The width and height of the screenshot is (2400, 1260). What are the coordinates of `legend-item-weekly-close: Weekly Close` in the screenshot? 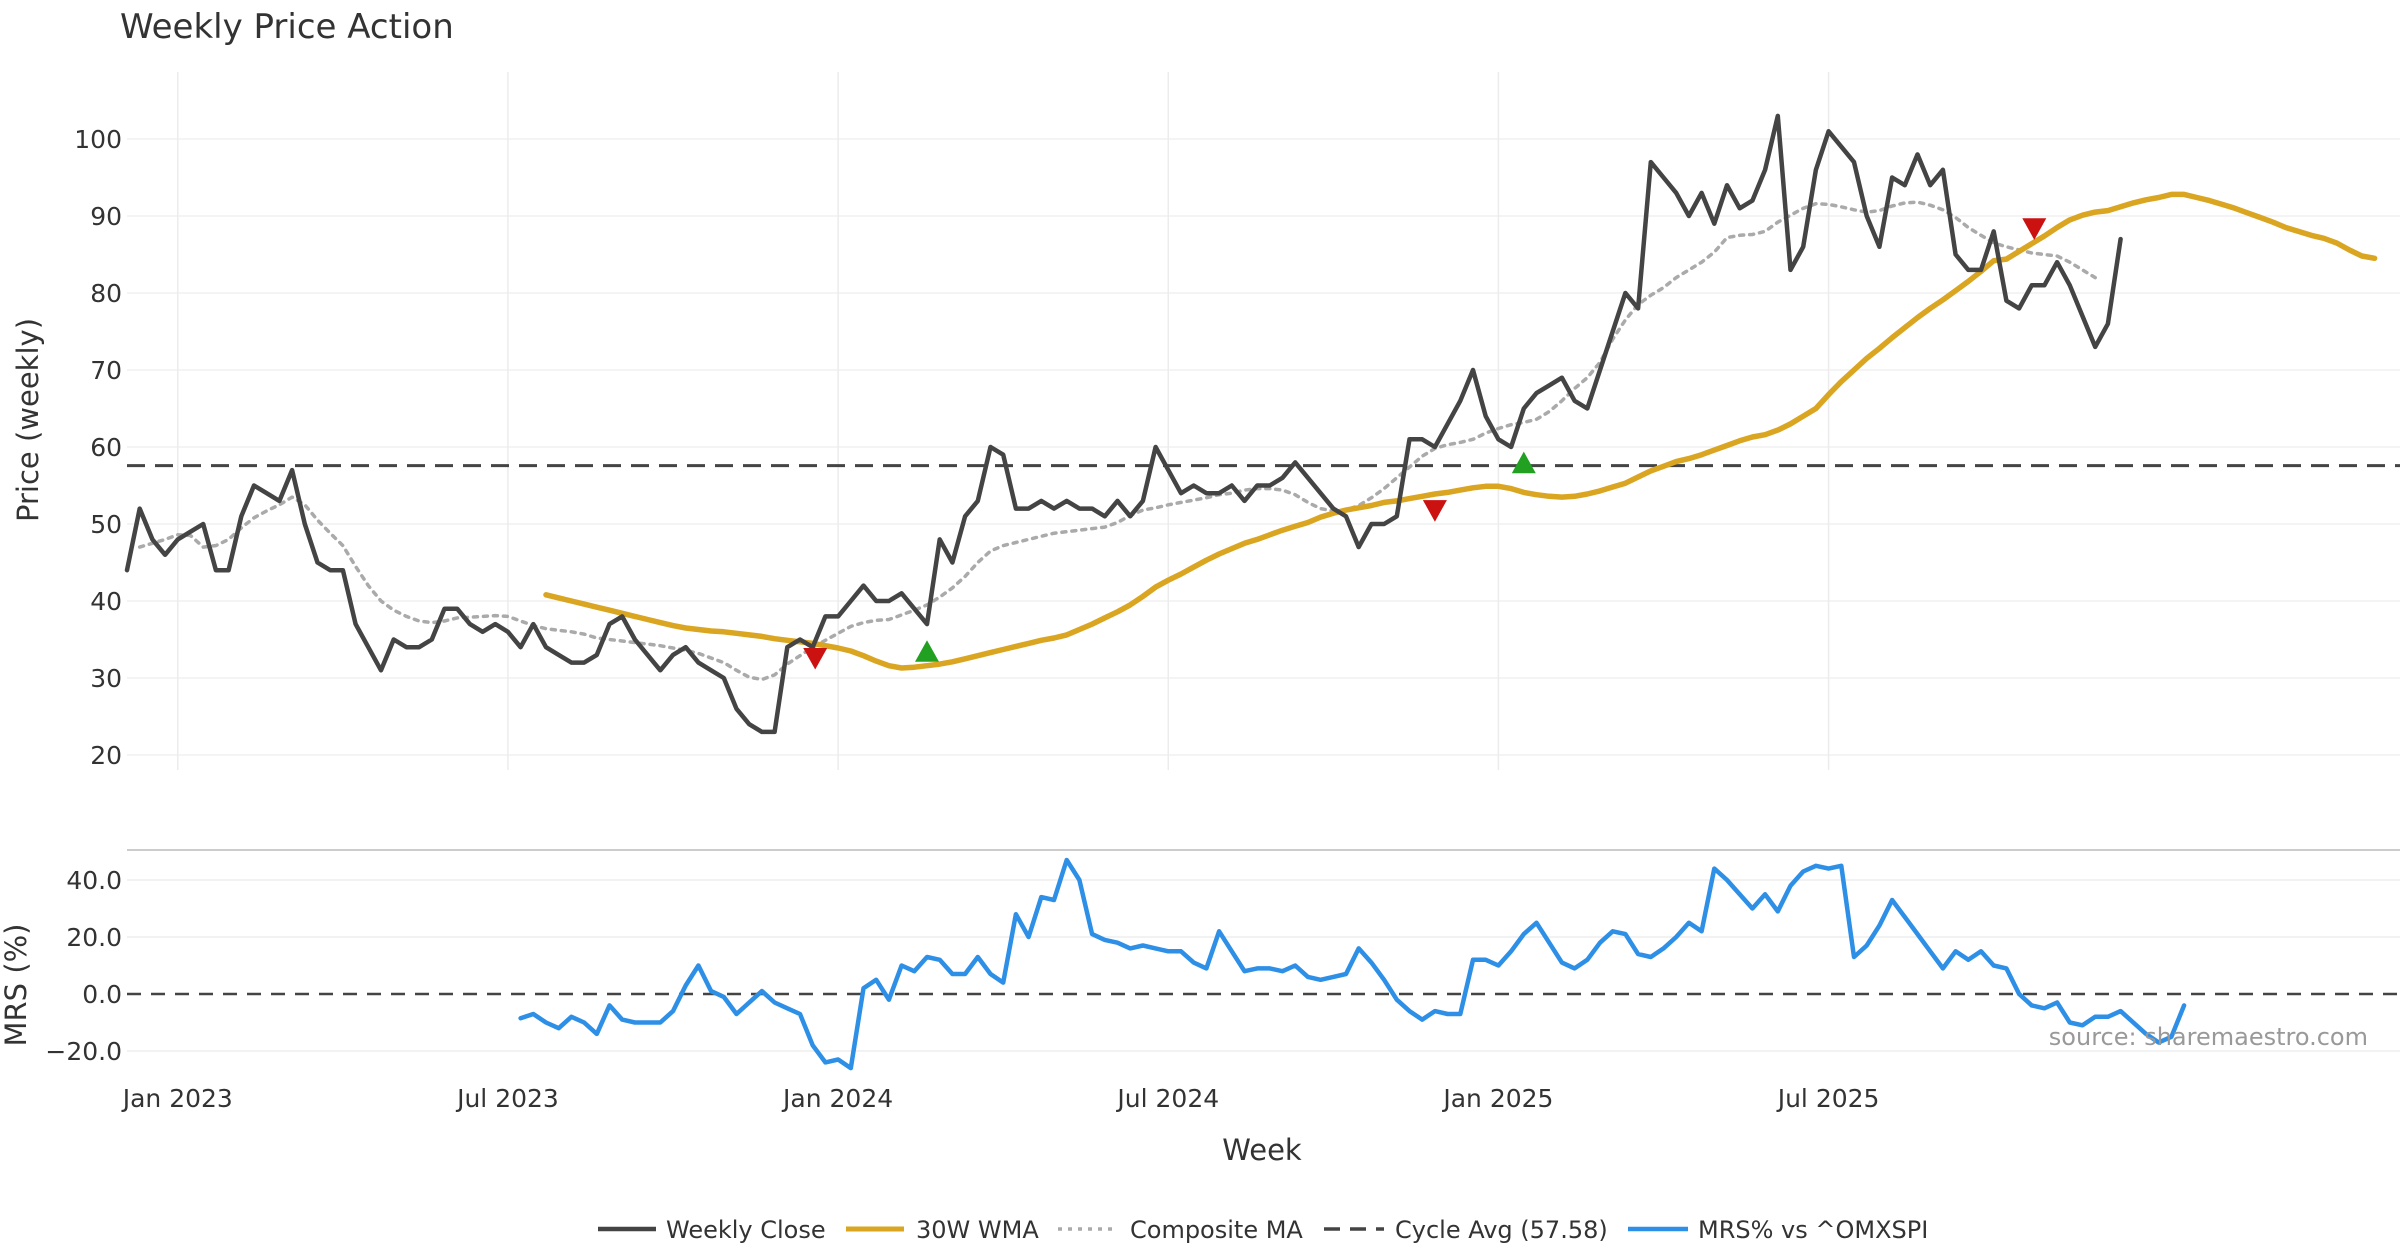 It's located at (712, 1230).